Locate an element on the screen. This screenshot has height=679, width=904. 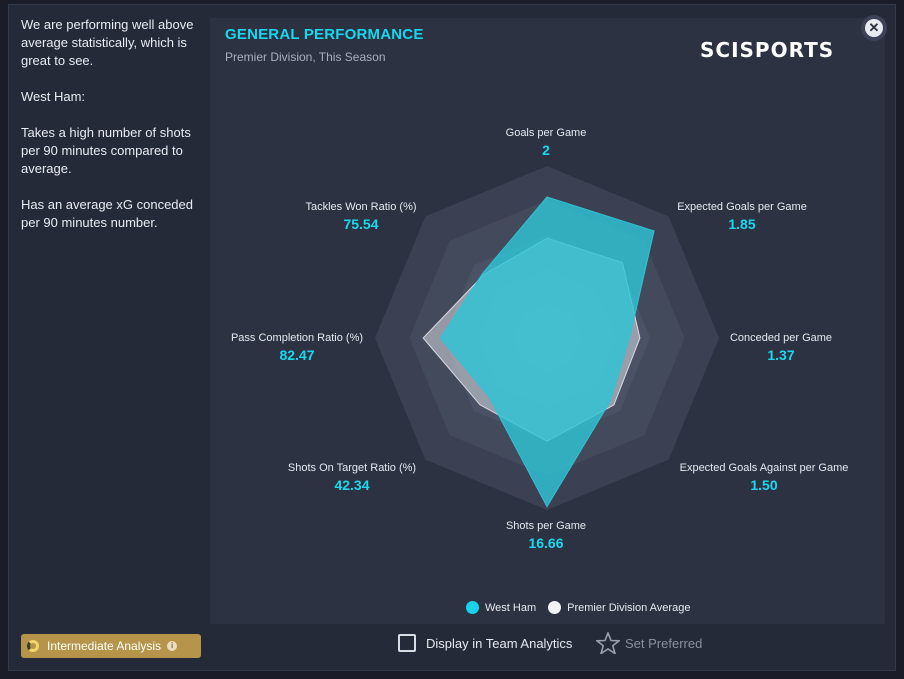
intermediate-analysis-badge: Intermediate Analysis i is located at coordinates (111, 646).